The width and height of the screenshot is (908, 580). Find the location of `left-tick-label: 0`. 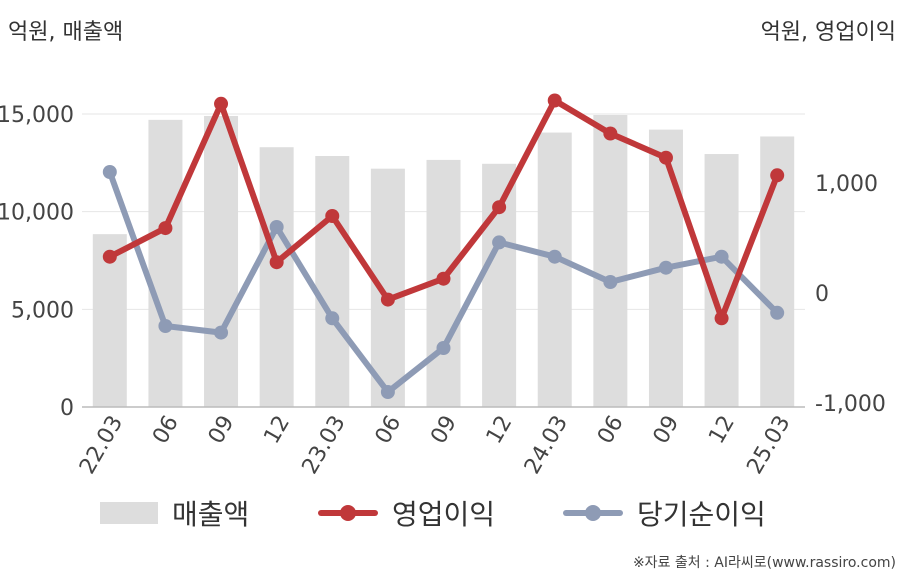

left-tick-label: 0 is located at coordinates (67, 408).